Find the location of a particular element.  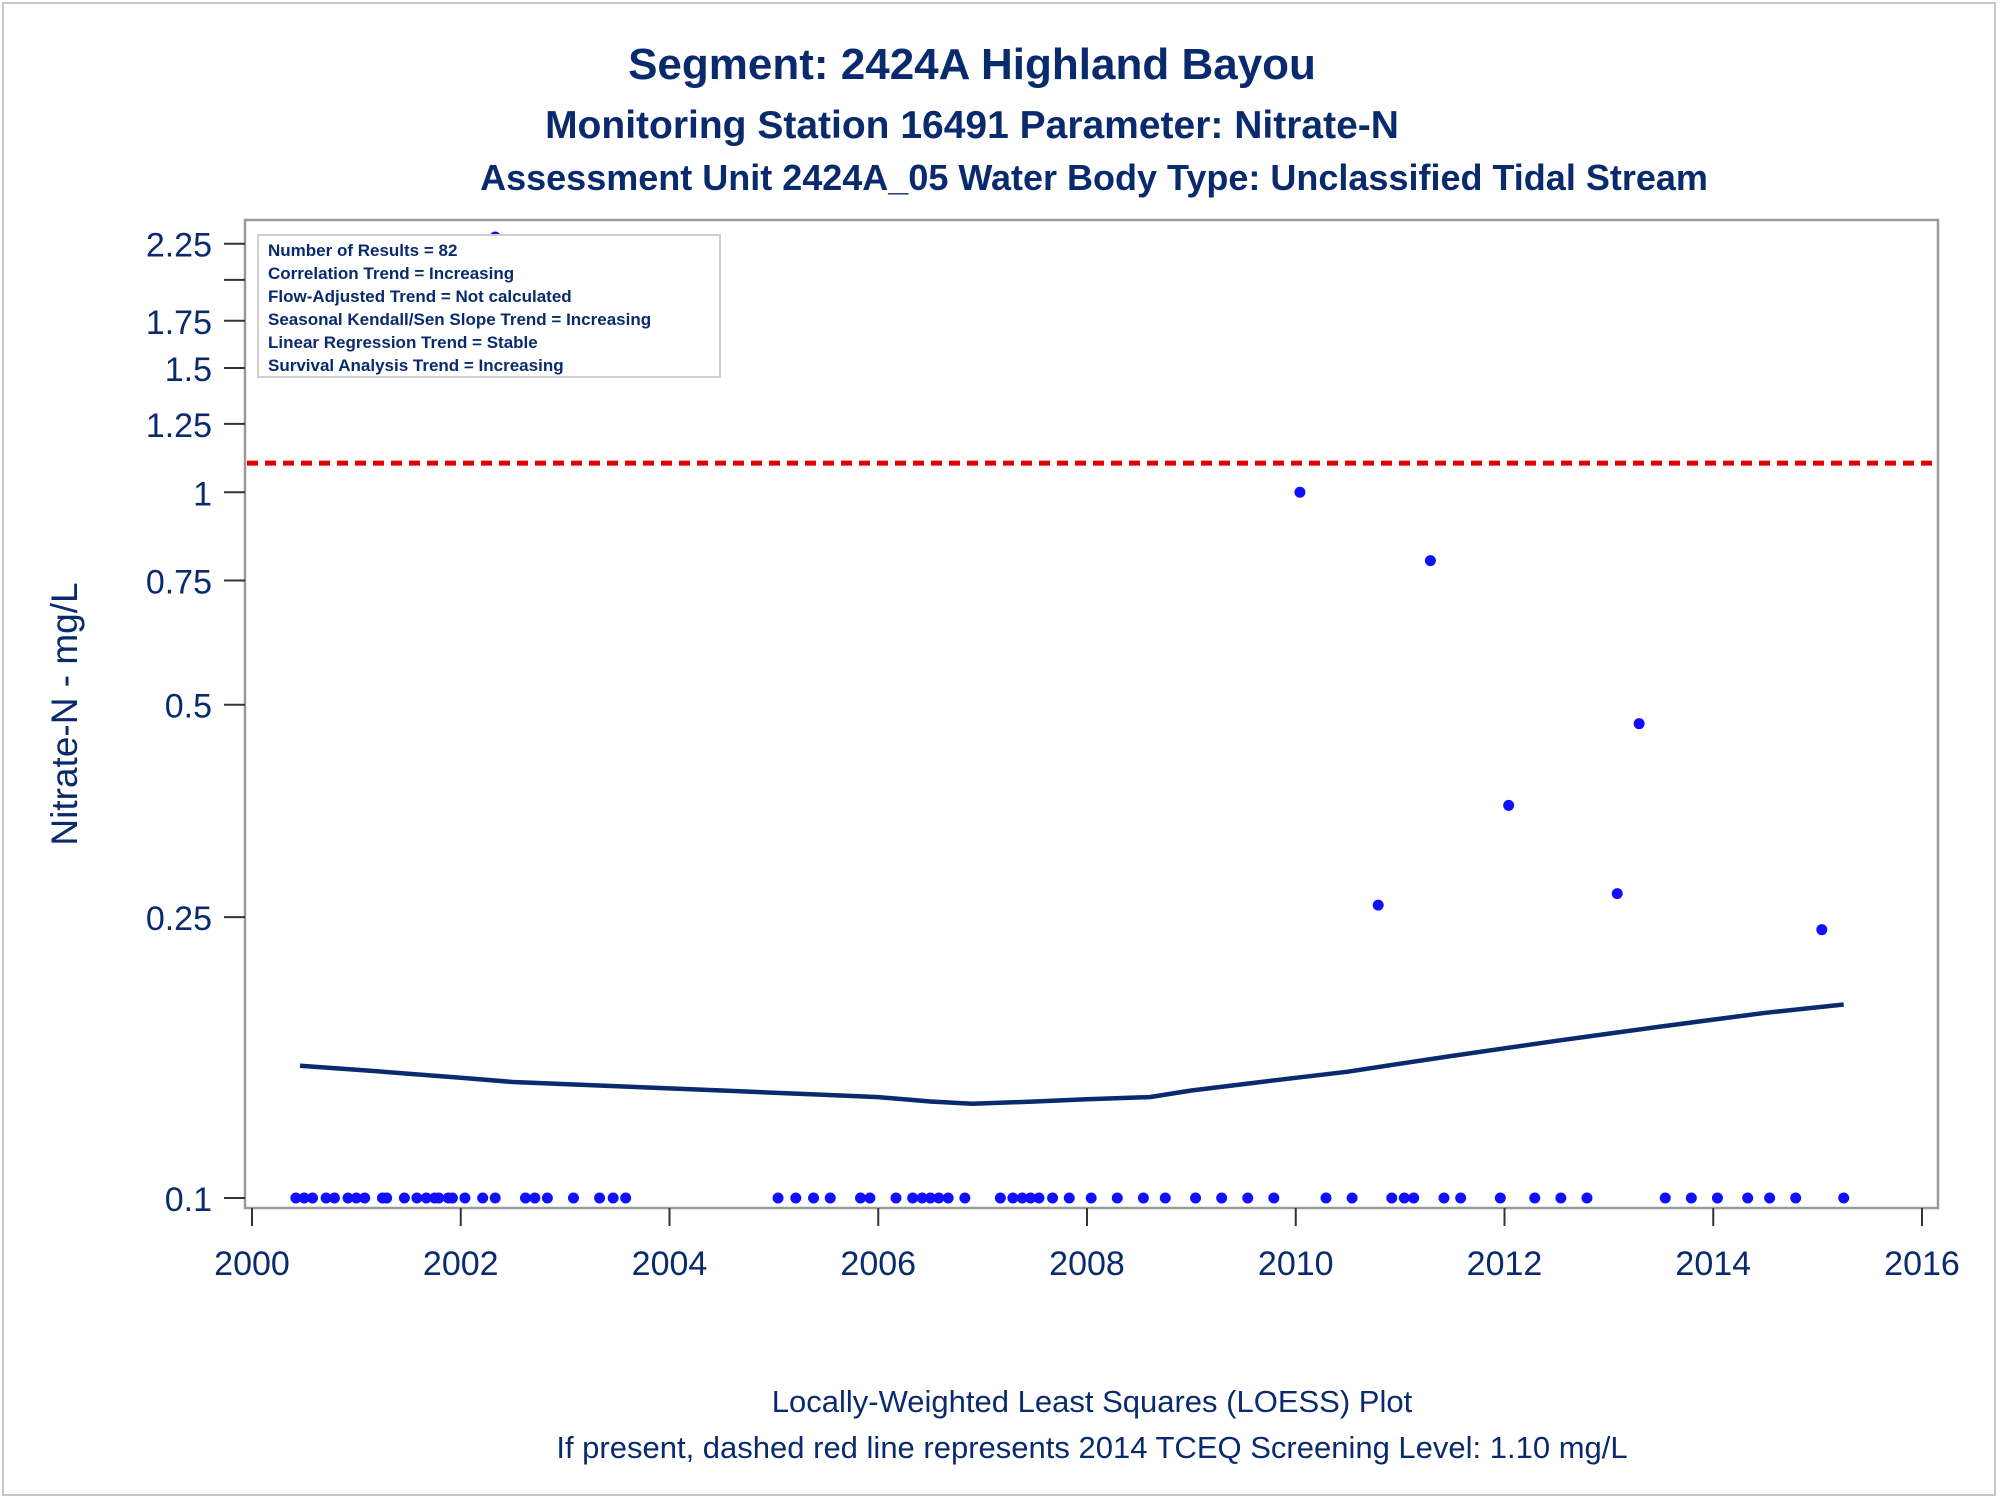

loess-layer is located at coordinates (1071, 1054).